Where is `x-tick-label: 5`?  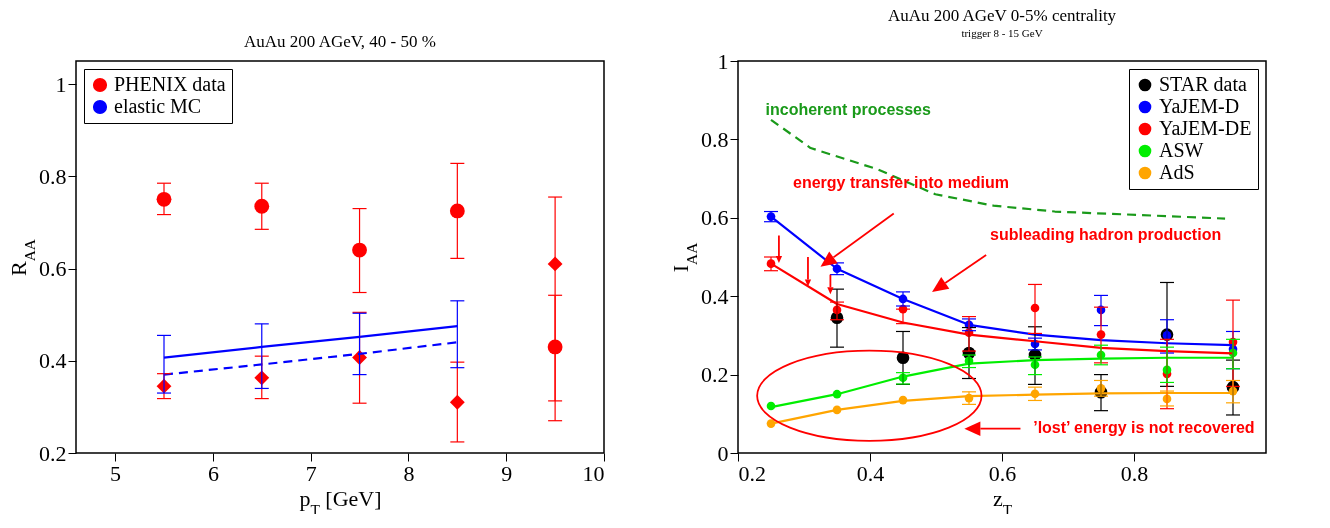 x-tick-label: 5 is located at coordinates (116, 473).